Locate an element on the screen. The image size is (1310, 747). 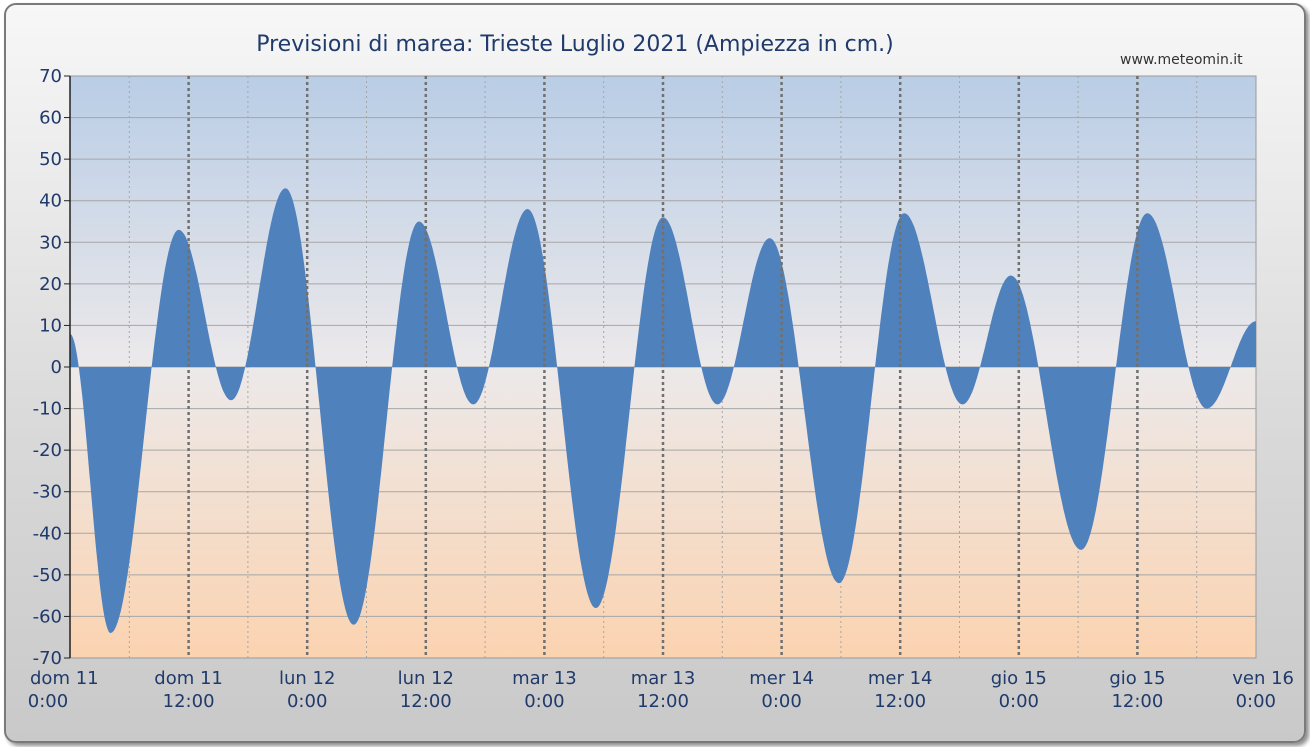
y-tick-label: -50 is located at coordinates (47, 575).